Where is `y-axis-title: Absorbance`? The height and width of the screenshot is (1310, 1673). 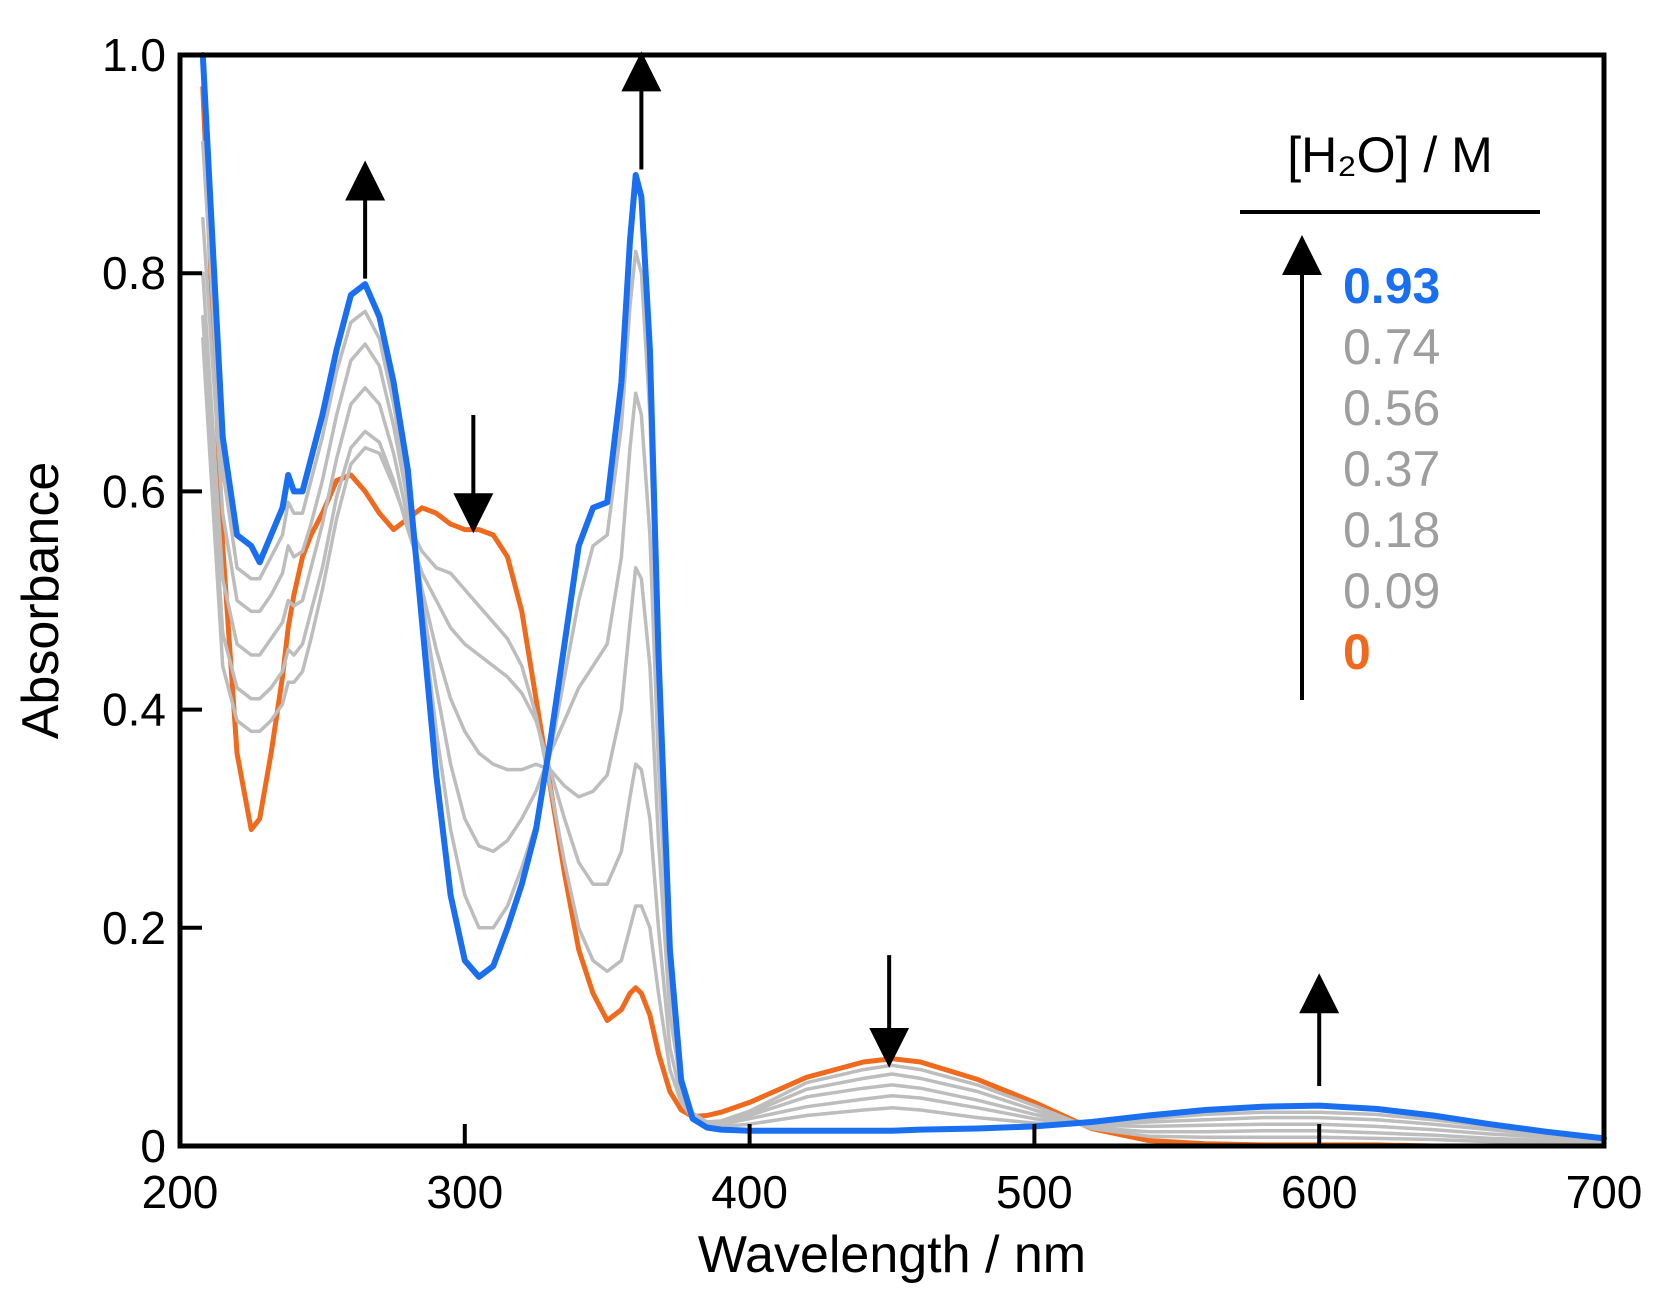
y-axis-title: Absorbance is located at coordinates (41, 601).